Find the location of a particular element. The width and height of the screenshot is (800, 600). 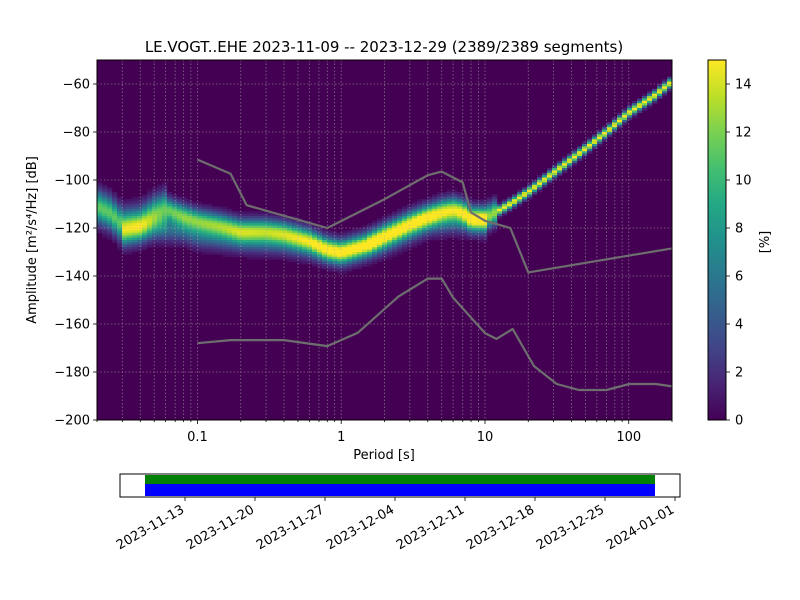

timeline-tick-label: 2023-11-27 is located at coordinates (290, 527).